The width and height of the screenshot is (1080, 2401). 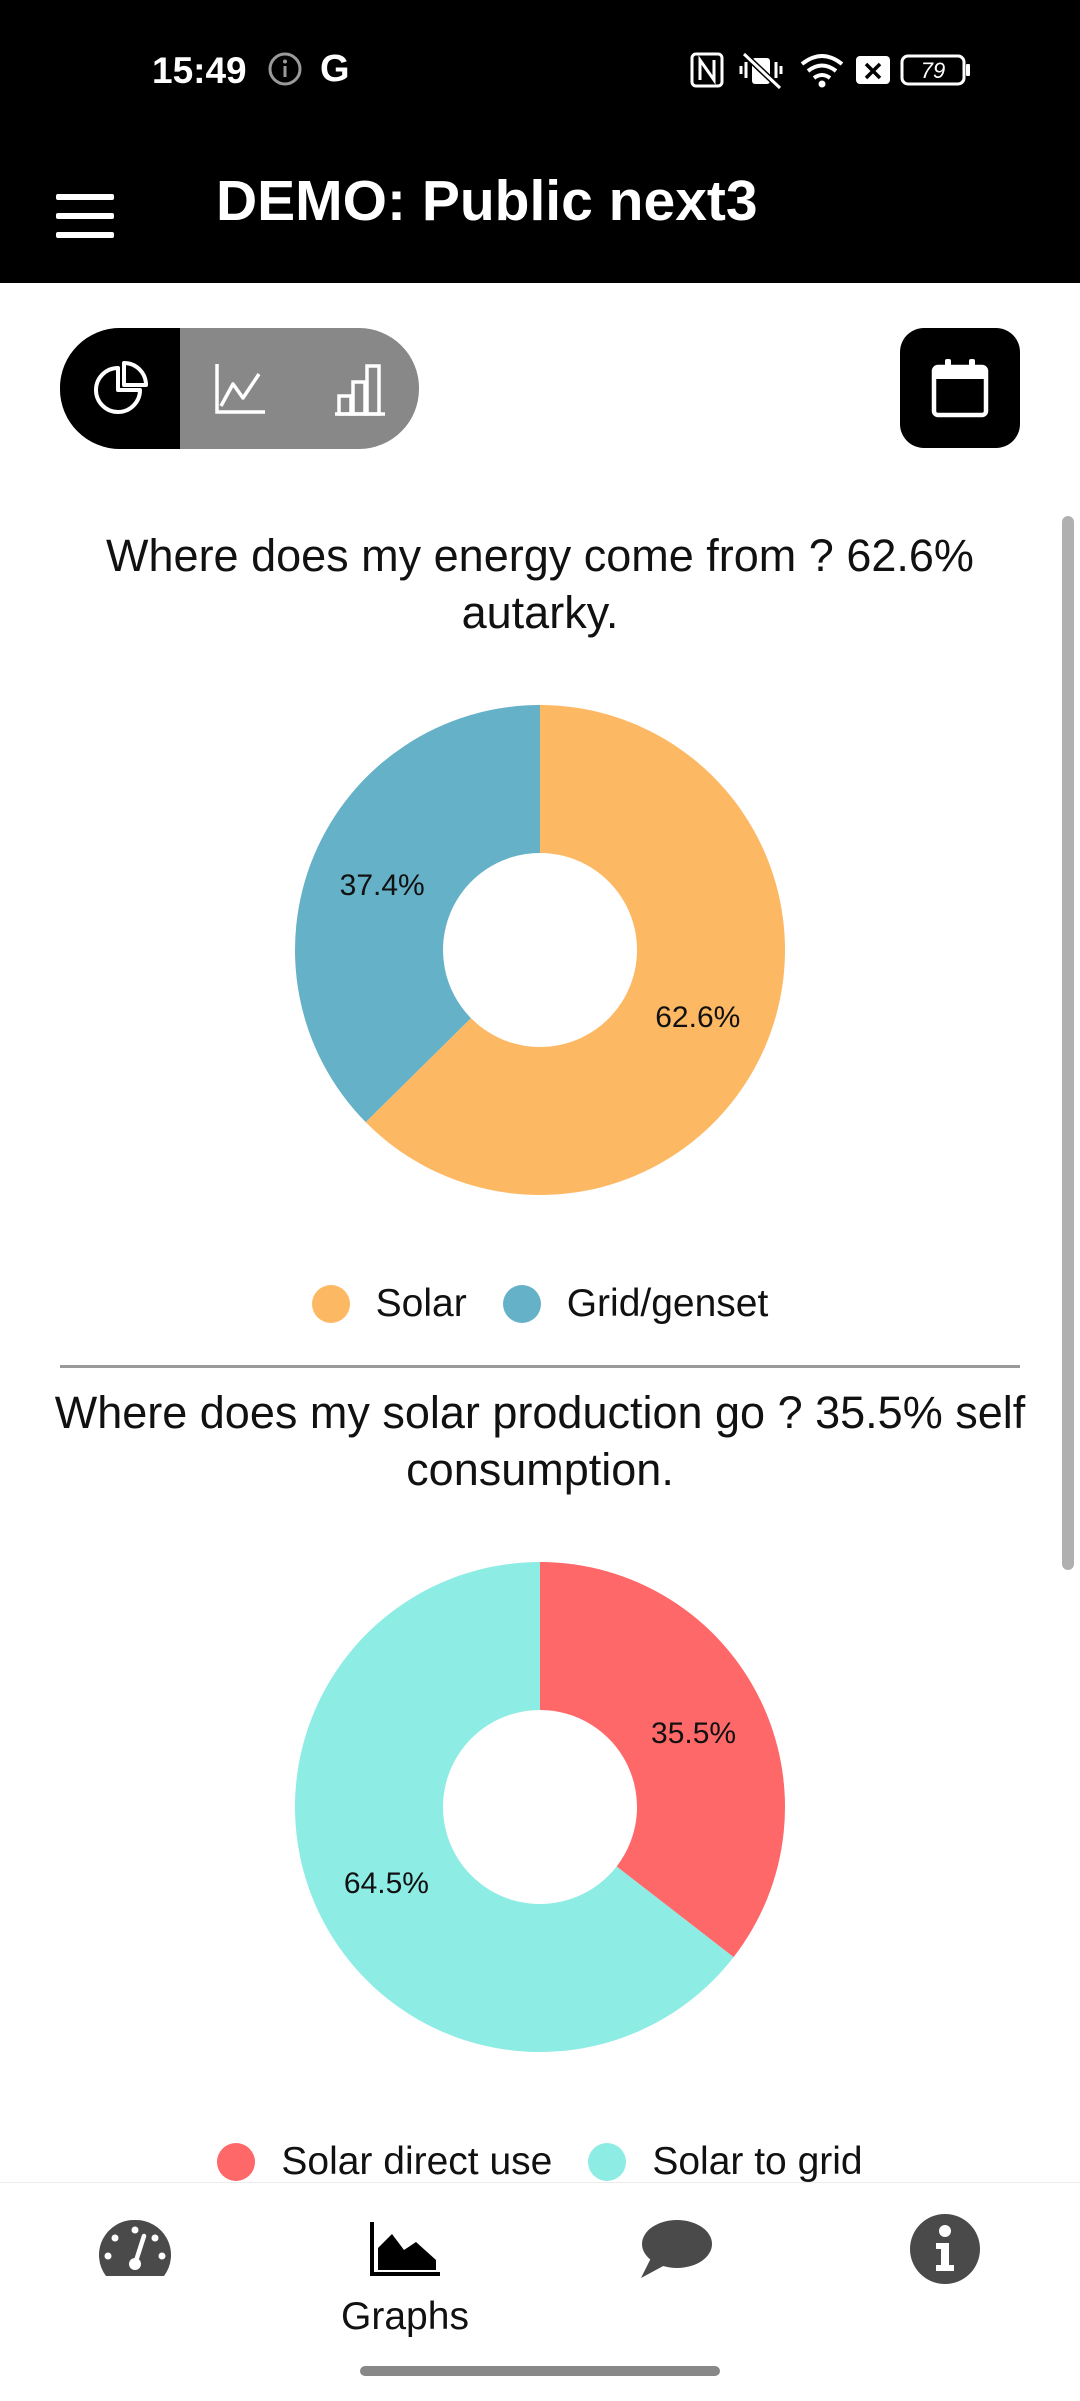 I want to click on nfc-icon, so click(x=707, y=70).